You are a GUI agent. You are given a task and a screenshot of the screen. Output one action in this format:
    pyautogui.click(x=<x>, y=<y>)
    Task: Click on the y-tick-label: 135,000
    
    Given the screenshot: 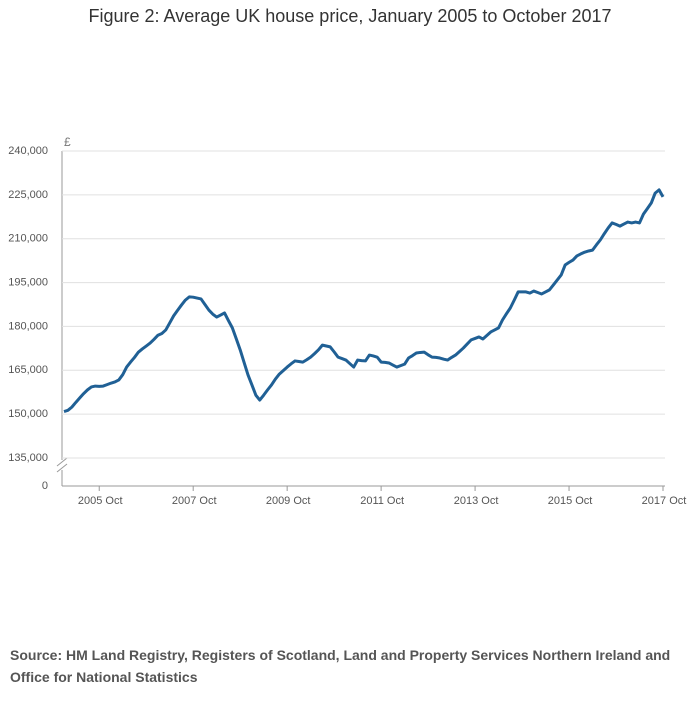 What is the action you would take?
    pyautogui.click(x=28, y=458)
    